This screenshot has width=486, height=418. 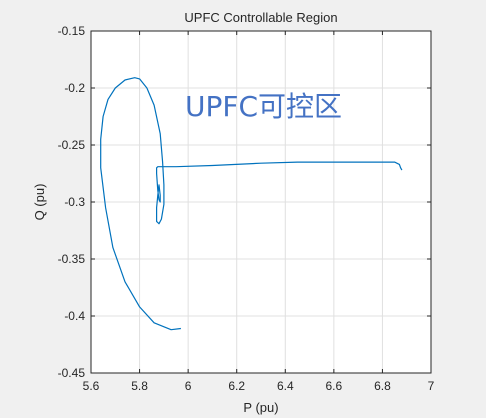 What do you see at coordinates (74, 316) in the screenshot?
I see `y-tick-label: -0.4` at bounding box center [74, 316].